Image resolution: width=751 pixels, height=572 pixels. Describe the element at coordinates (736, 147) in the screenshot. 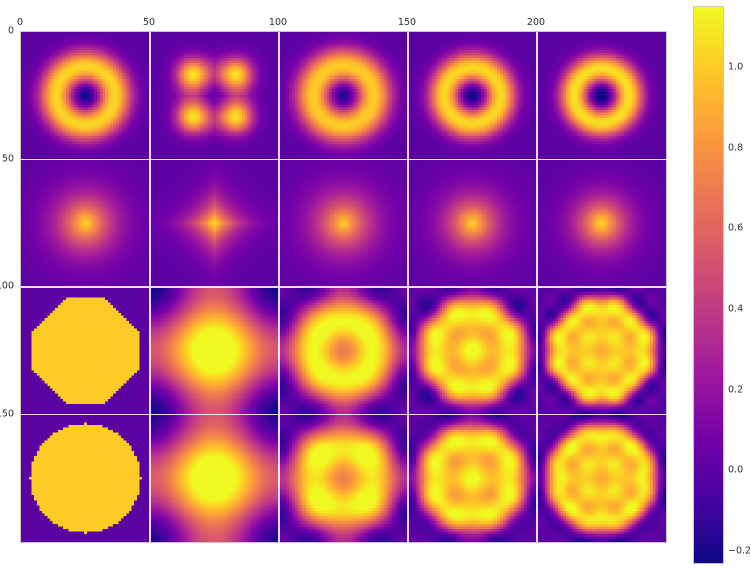

I see `colorbar-tick-label: 0.8` at that location.